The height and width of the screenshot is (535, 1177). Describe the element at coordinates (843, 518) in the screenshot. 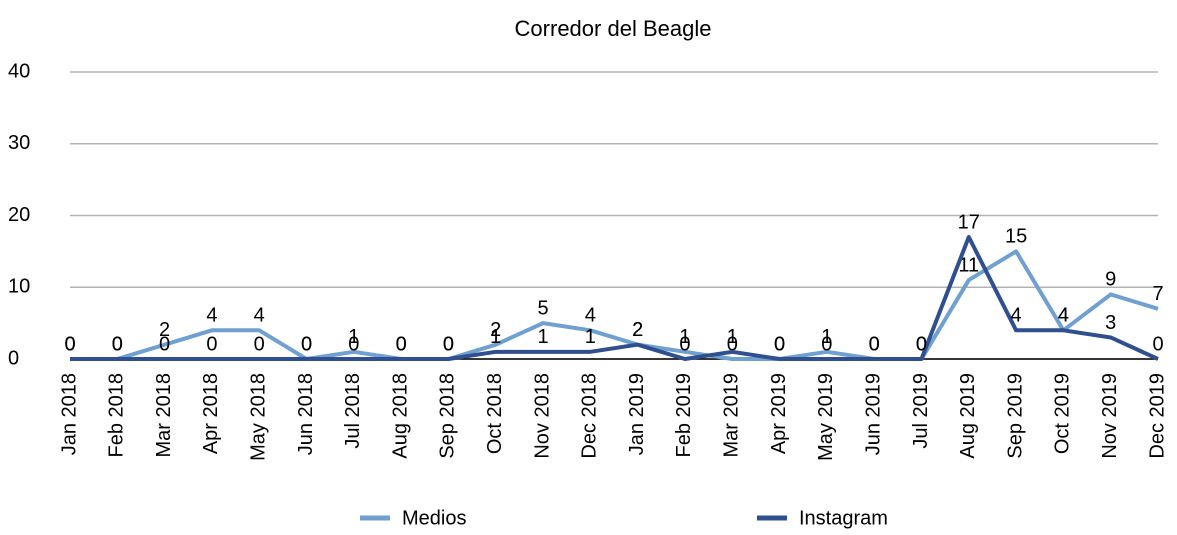

I see `legend-label: Instagram` at that location.